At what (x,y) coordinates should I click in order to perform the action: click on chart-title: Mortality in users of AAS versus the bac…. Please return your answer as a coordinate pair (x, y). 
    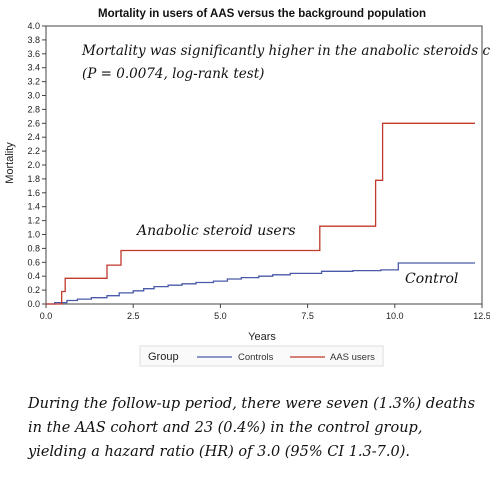
    Looking at the image, I should click on (262, 14).